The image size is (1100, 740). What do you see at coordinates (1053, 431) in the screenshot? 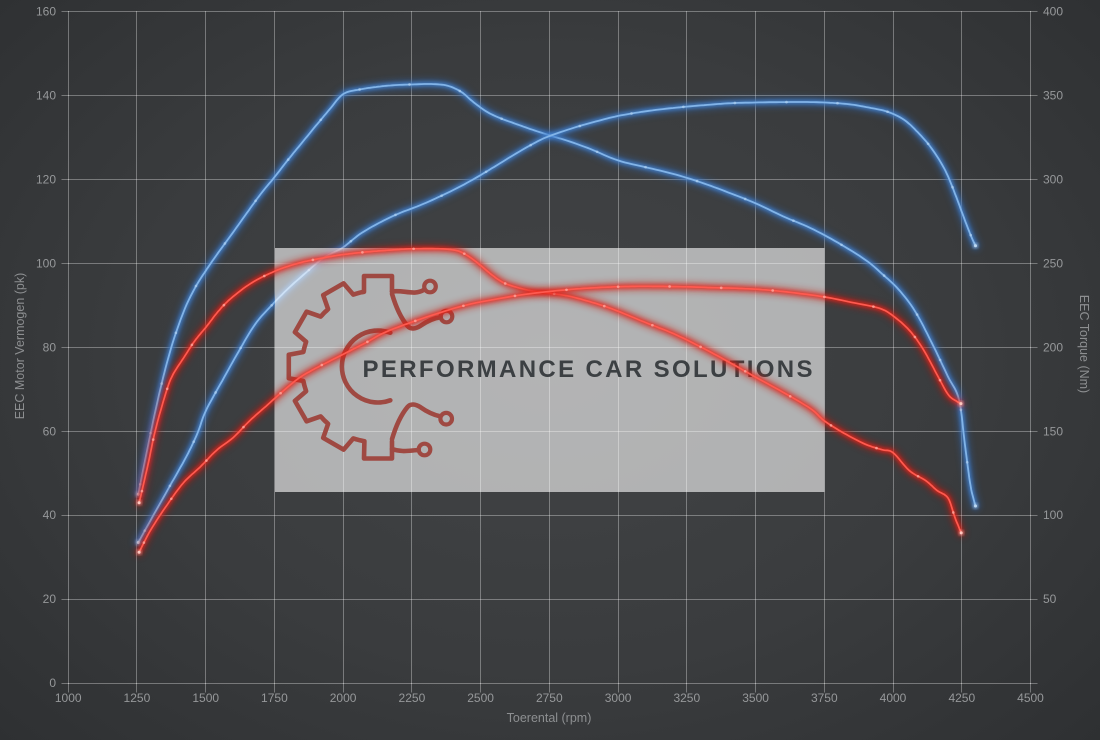
I see `svg-text: 150` at bounding box center [1053, 431].